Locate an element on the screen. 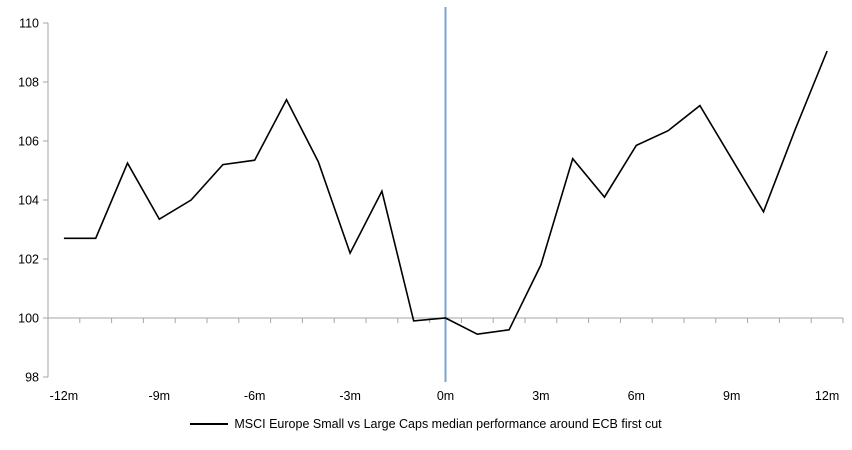  legend-line-sample is located at coordinates (209, 424).